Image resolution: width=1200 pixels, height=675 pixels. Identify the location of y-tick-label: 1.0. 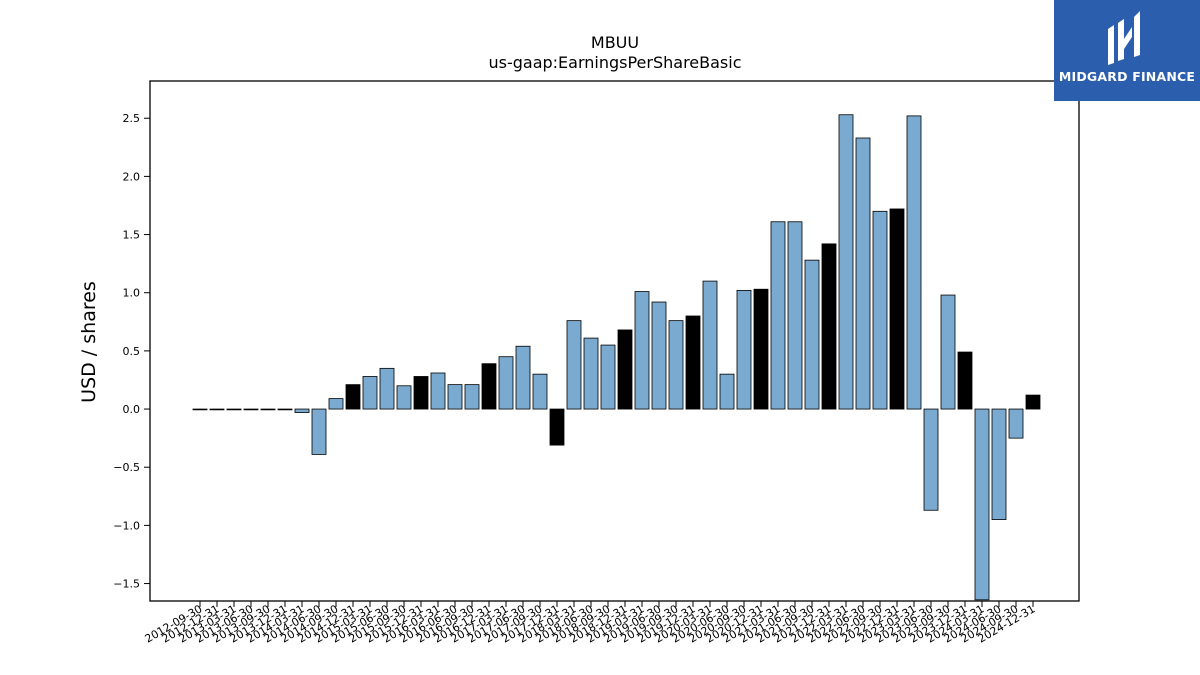
(132, 293).